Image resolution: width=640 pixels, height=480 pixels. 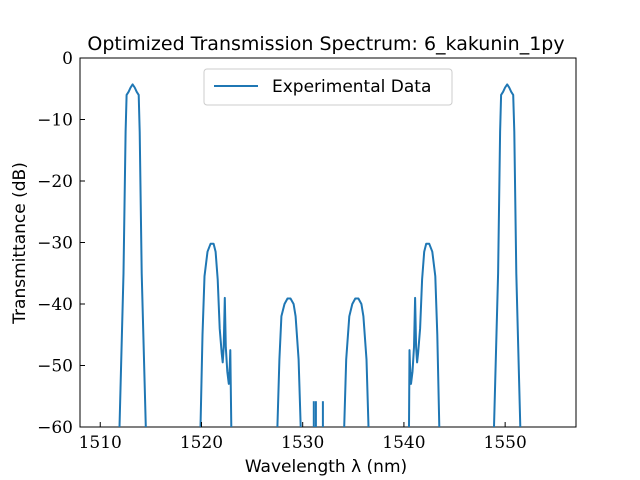 I want to click on x-tick-label: 1530, so click(x=302, y=443).